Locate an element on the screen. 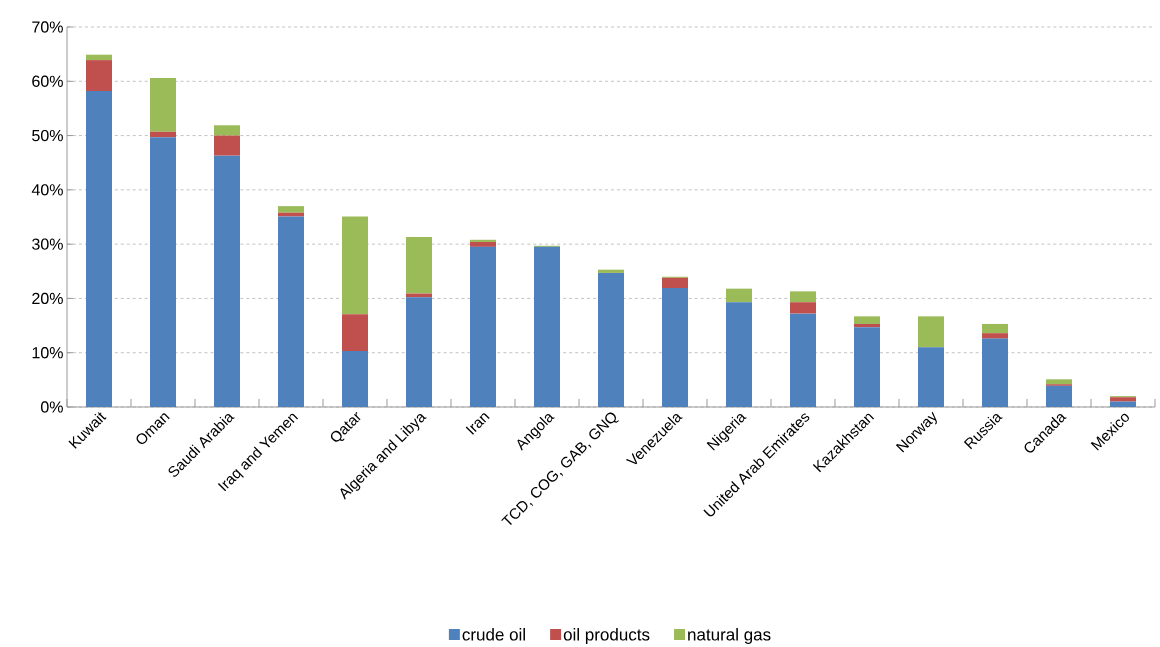 The height and width of the screenshot is (647, 1160). legend-label: natural gas is located at coordinates (729, 636).